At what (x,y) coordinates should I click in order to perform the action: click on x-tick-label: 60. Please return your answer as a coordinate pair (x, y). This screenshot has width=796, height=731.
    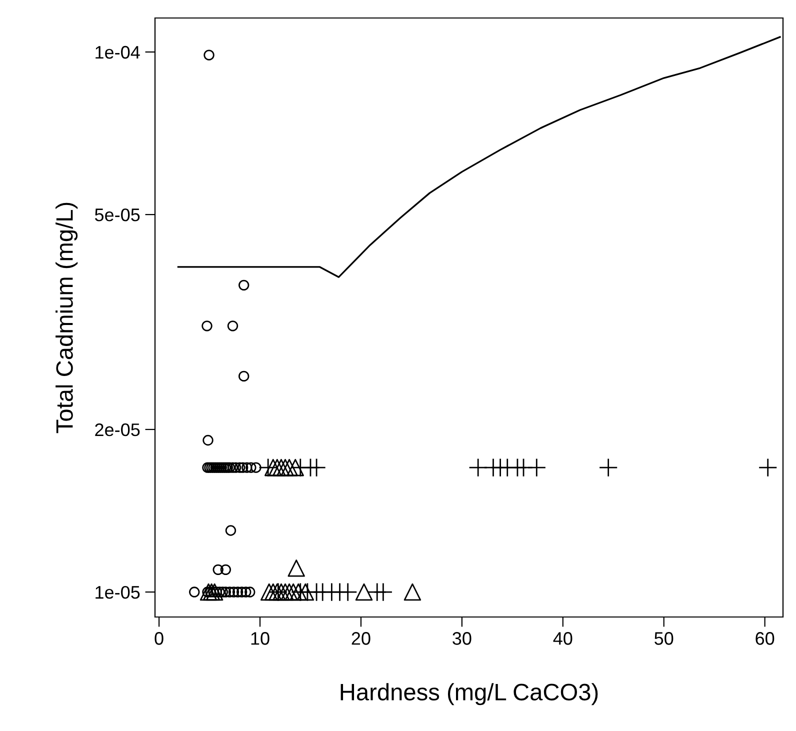
    Looking at the image, I should click on (765, 638).